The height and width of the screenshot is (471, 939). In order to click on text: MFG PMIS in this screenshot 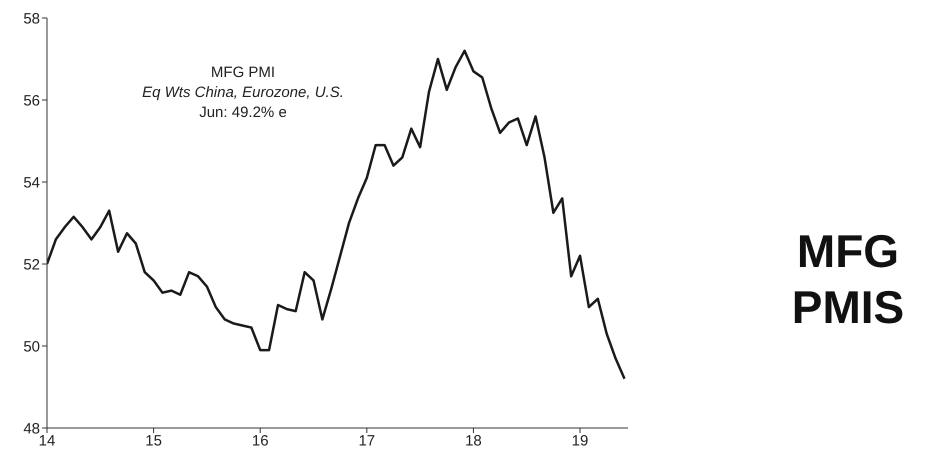, I will do `click(848, 279)`.